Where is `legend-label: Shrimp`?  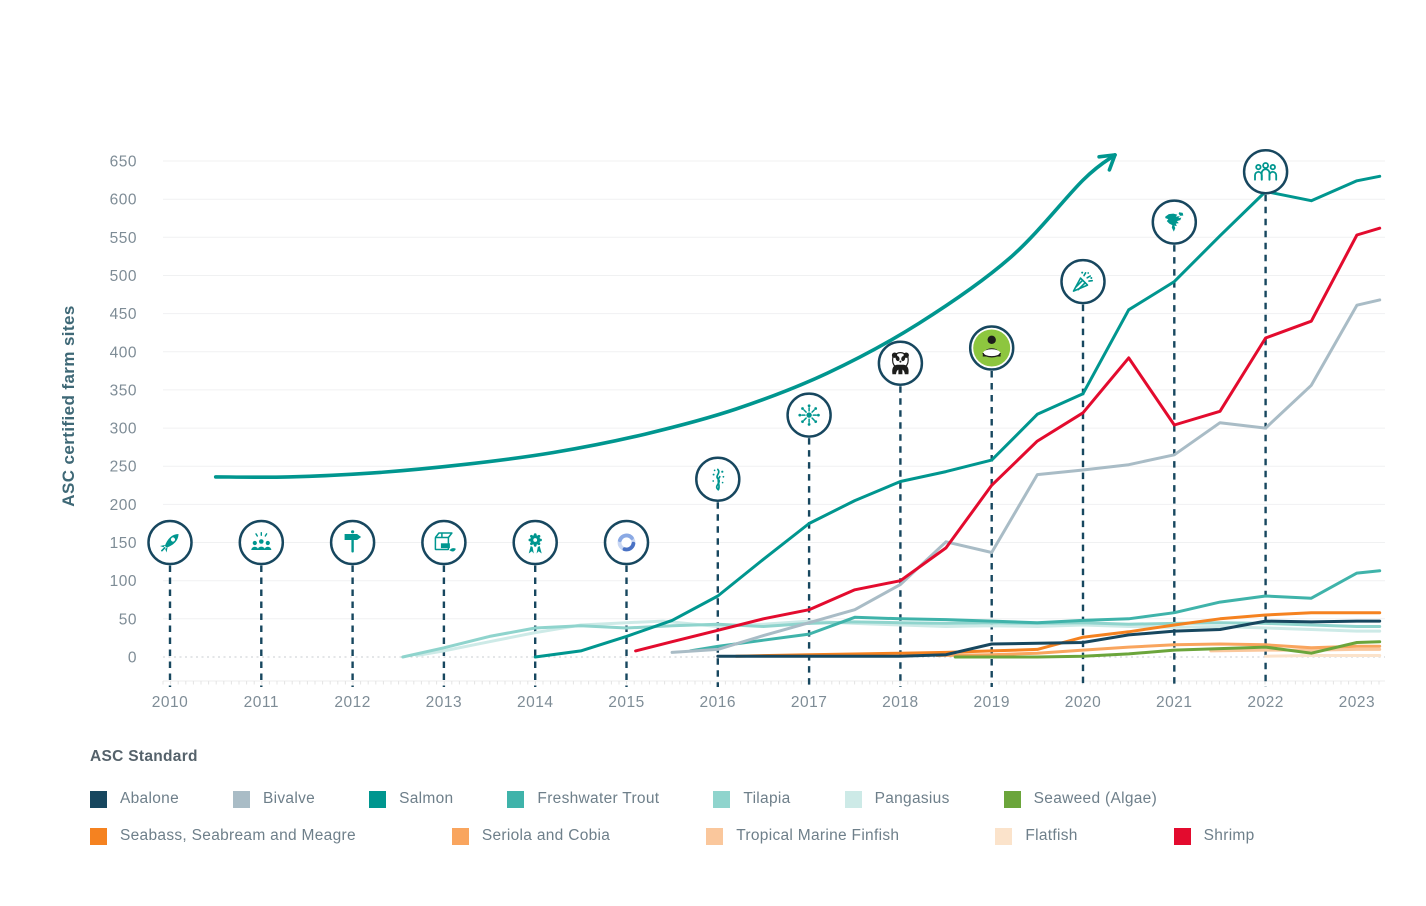 legend-label: Shrimp is located at coordinates (1229, 835).